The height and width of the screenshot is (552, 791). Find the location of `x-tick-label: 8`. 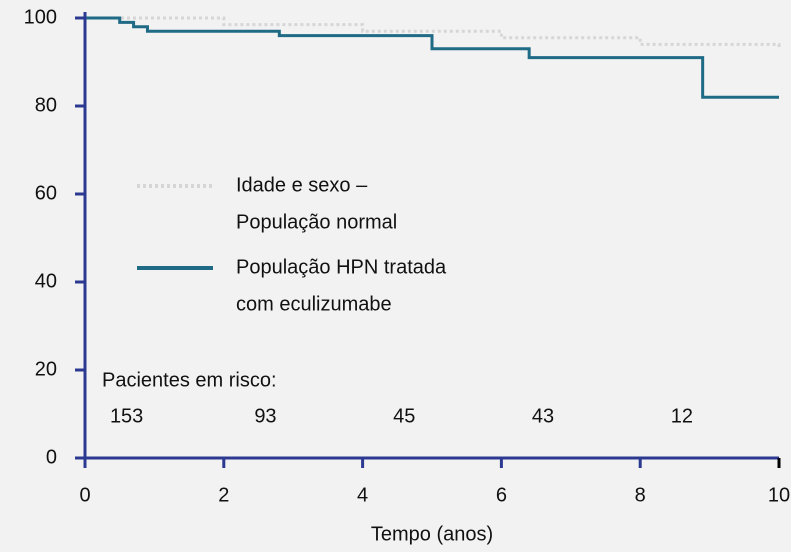

x-tick-label: 8 is located at coordinates (640, 495).